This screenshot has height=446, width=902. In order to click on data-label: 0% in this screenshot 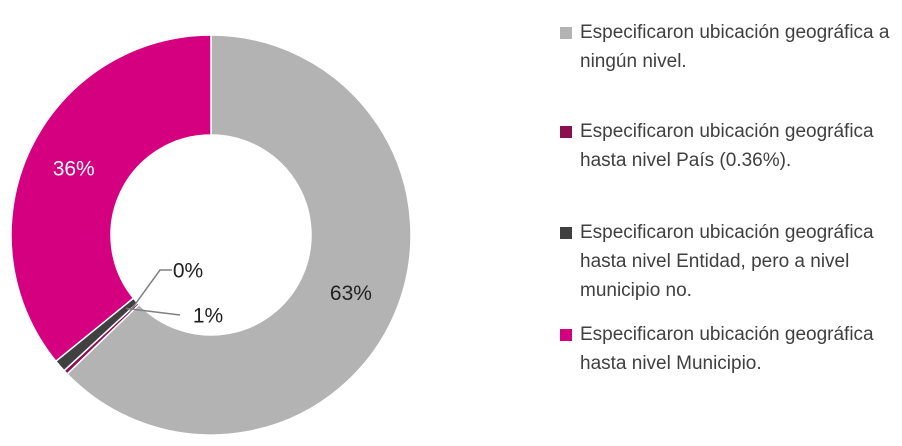, I will do `click(188, 271)`.